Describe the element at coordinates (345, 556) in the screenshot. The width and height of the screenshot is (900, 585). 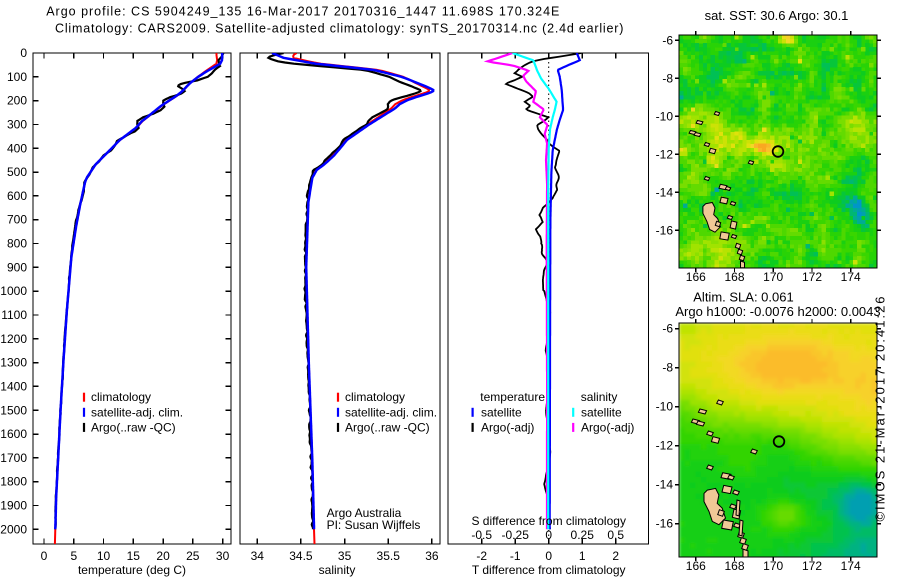
I see `svg-text: 35` at that location.